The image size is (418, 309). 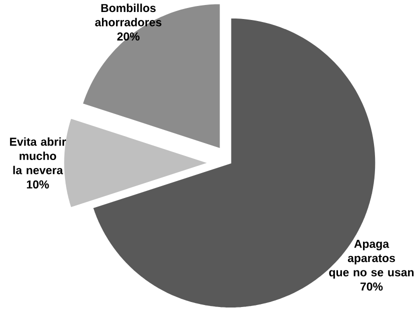 I want to click on slice-label: Apaga aparatos que no se usan, so click(x=371, y=259).